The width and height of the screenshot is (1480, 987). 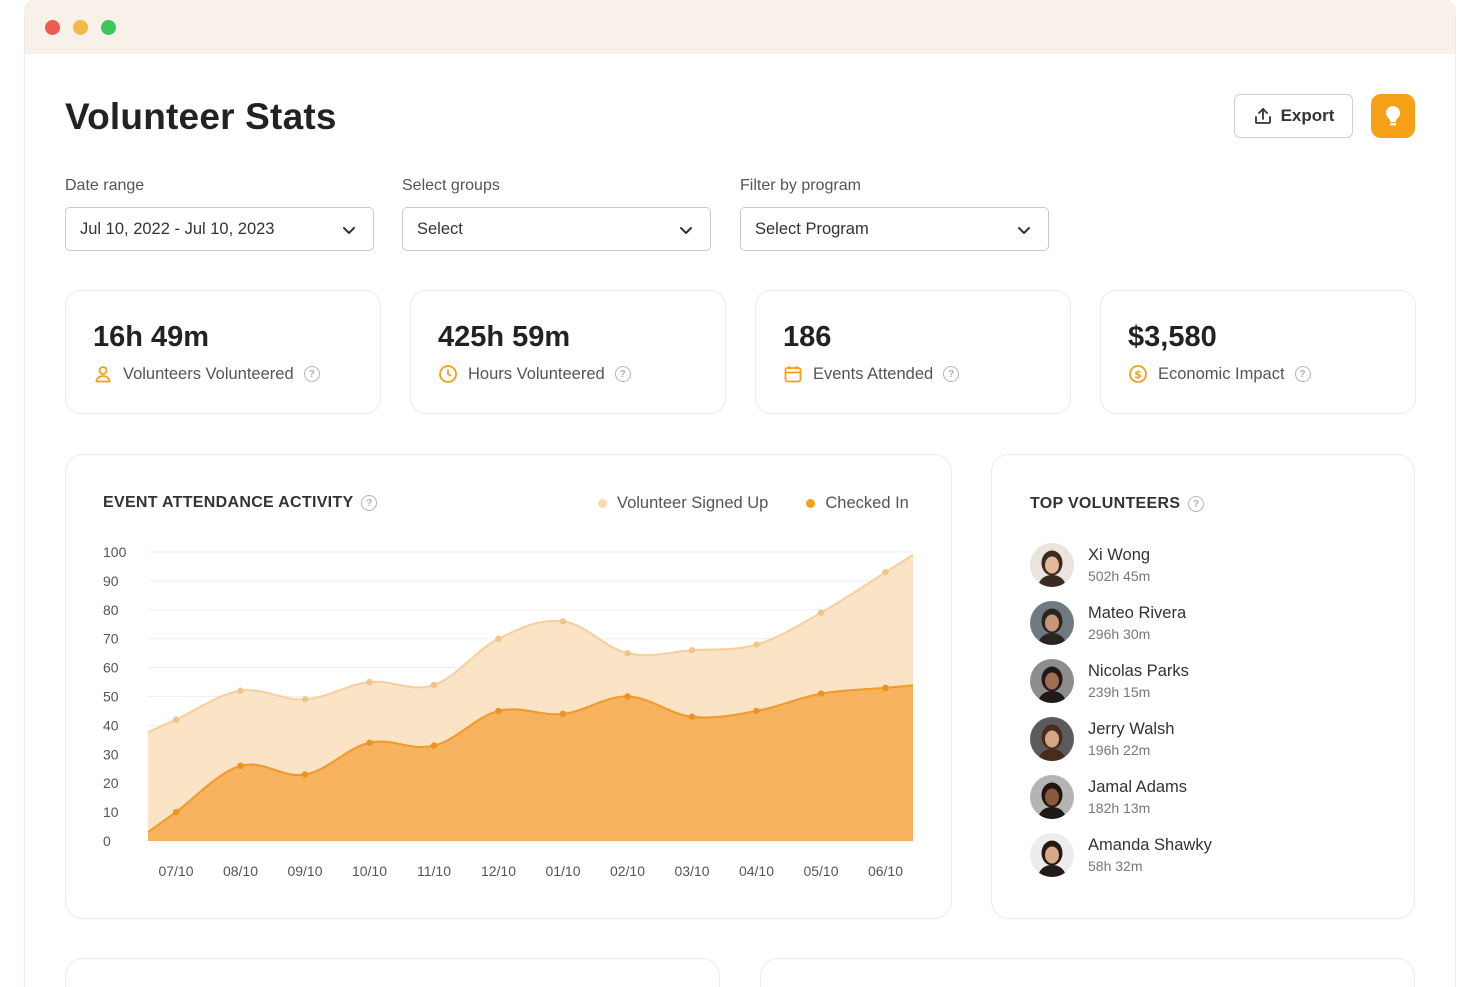 I want to click on volunteer-list-item: Mateo Rivera 296h 30m, so click(x=1108, y=623).